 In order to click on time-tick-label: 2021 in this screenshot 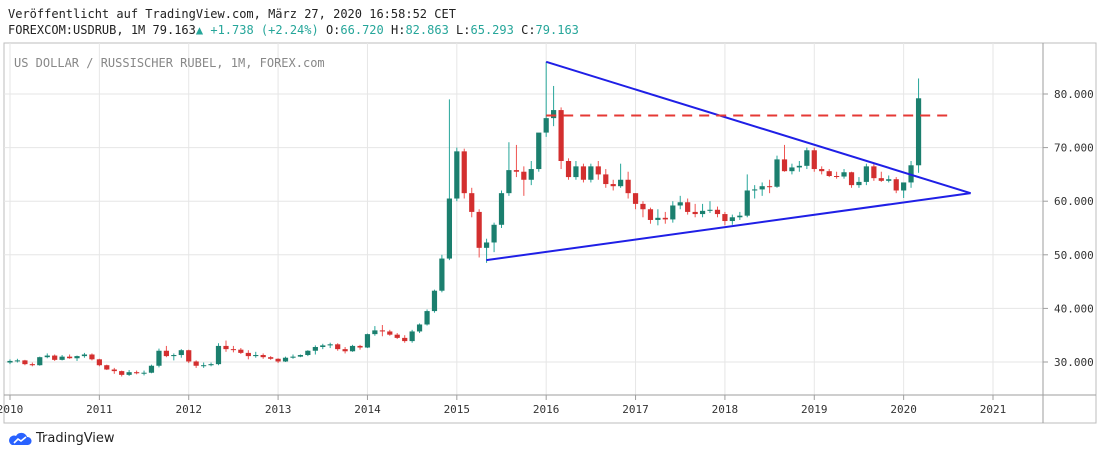, I will do `click(993, 409)`.